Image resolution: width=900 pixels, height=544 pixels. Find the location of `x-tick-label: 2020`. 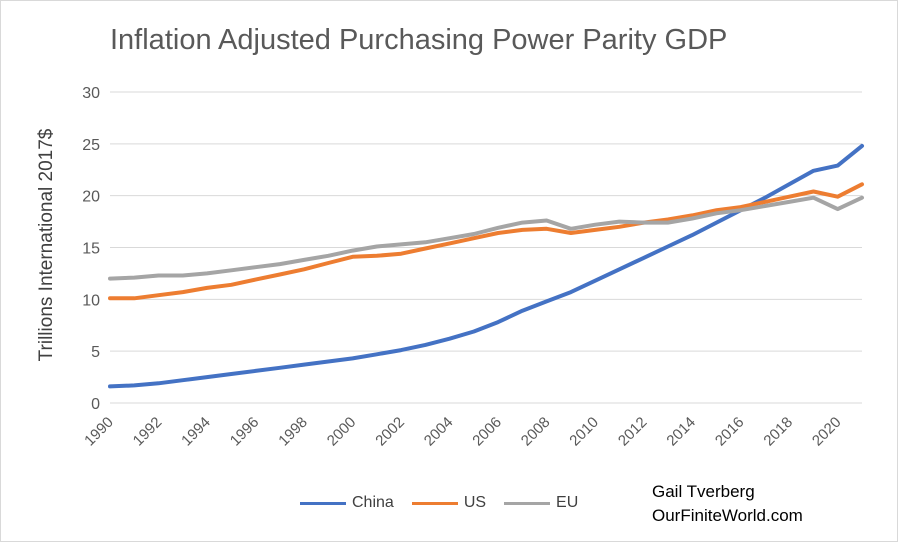

x-tick-label: 2020 is located at coordinates (827, 432).